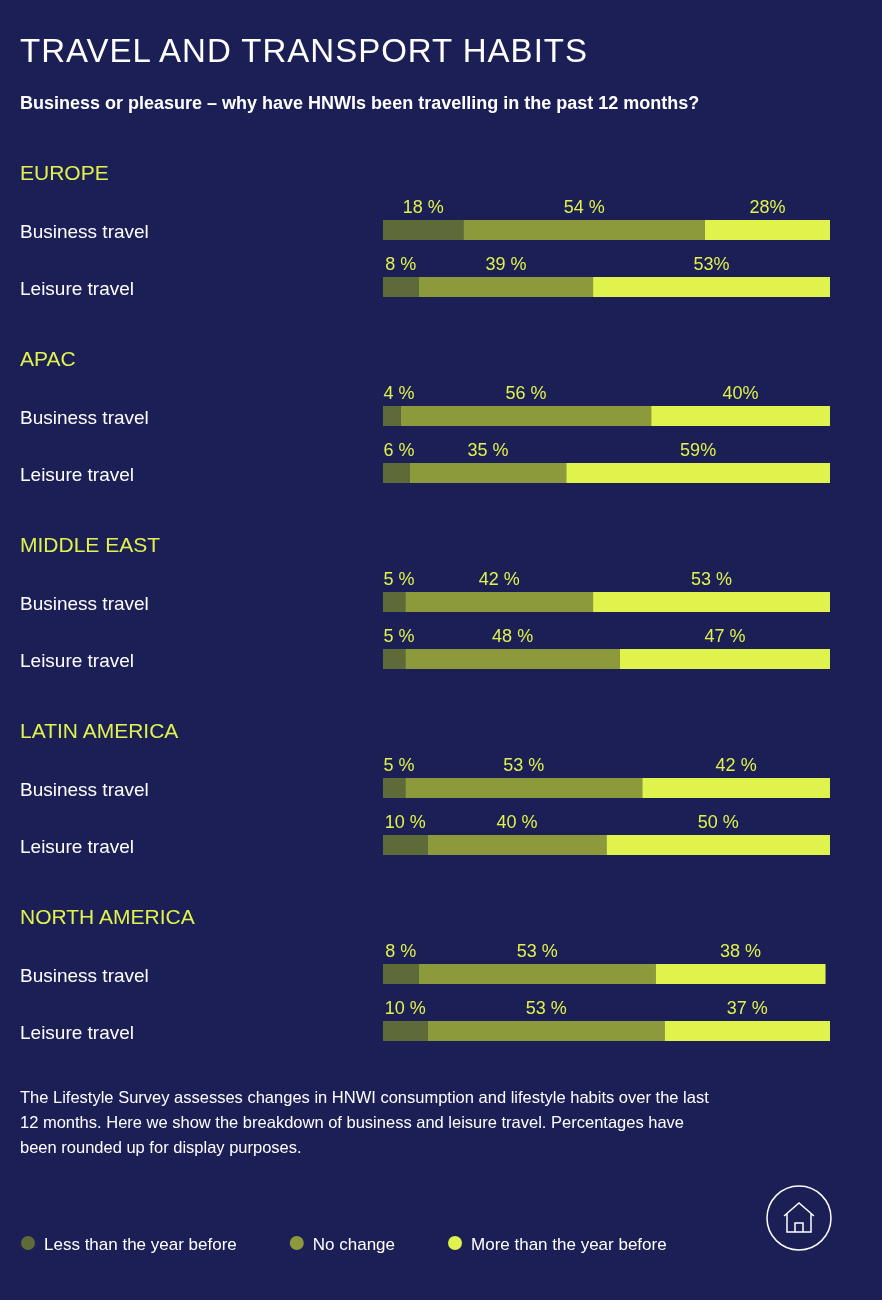 The image size is (882, 1300). Describe the element at coordinates (399, 450) in the screenshot. I see `data-label: 6 %` at that location.